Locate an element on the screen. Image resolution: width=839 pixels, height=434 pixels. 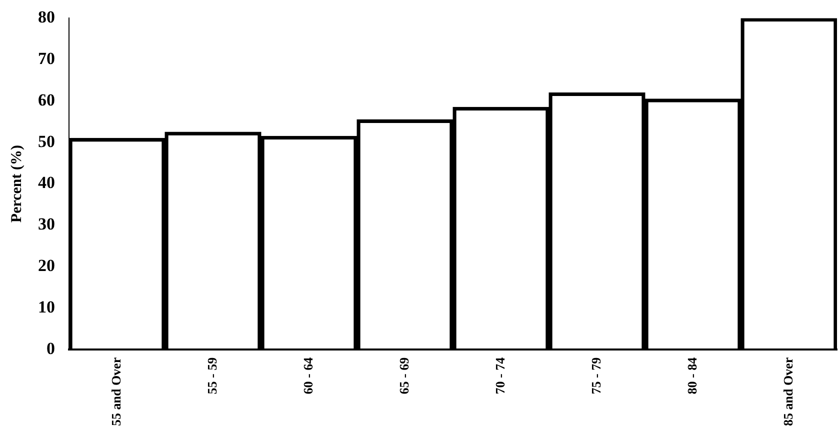
y-axis-title: Percent (%) is located at coordinates (16, 183).